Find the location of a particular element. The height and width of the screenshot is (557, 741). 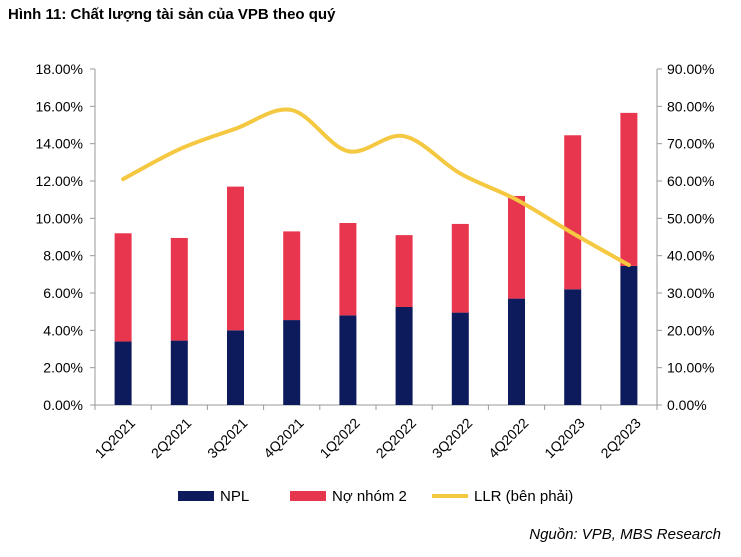

left-tick-label: 10.00% is located at coordinates (59, 218).